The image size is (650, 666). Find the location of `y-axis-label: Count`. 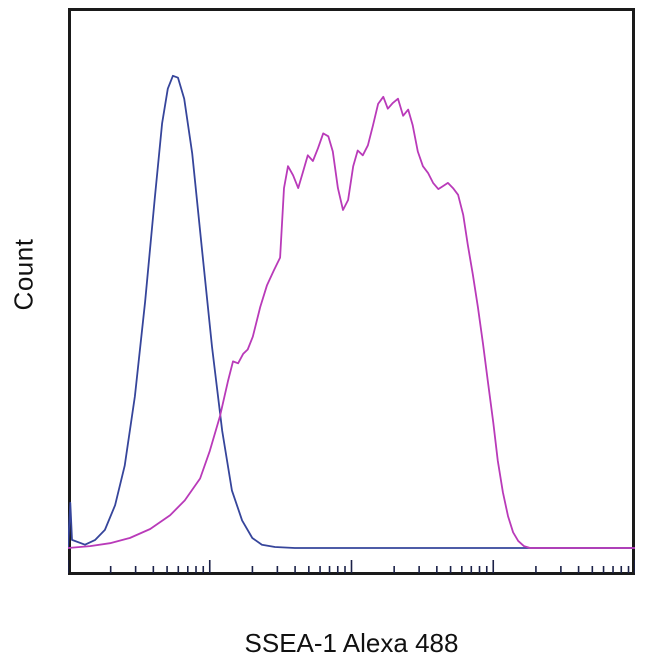

y-axis-label: Count is located at coordinates (23, 274).